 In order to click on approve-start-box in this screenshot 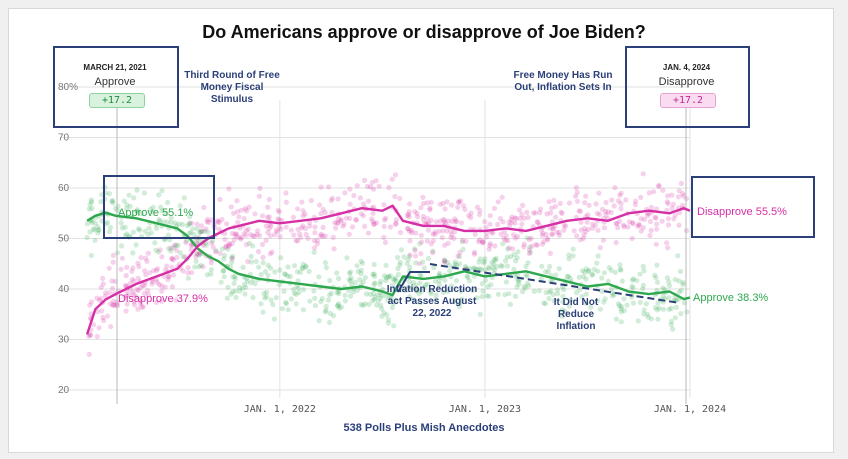, I will do `click(159, 207)`.